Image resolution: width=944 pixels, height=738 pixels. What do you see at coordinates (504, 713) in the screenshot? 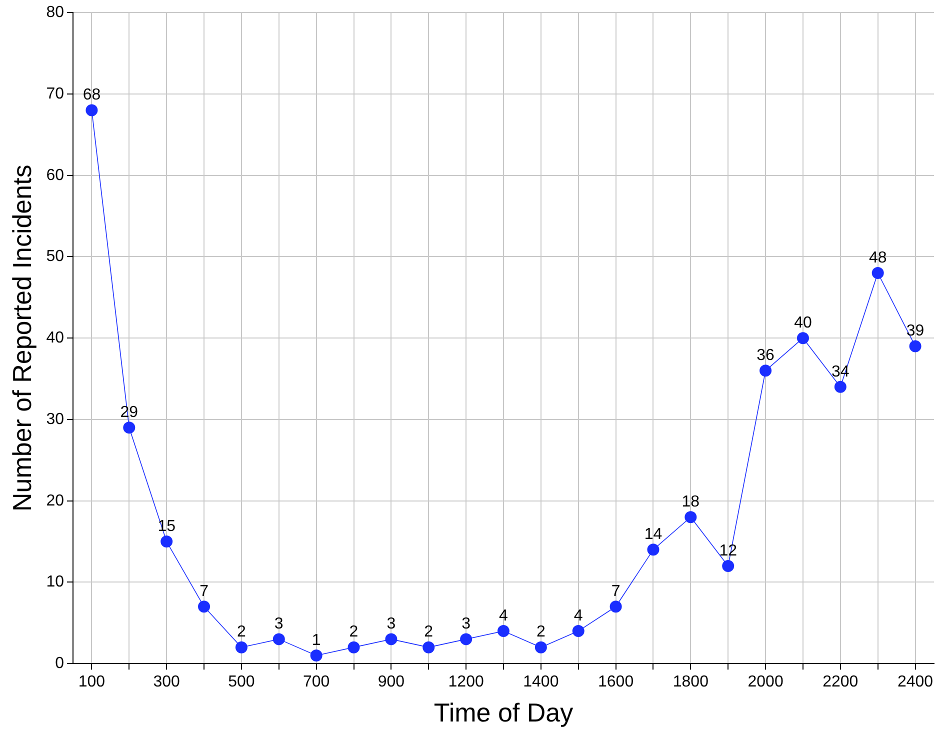
I see `x-axis-title: Time of Day` at bounding box center [504, 713].